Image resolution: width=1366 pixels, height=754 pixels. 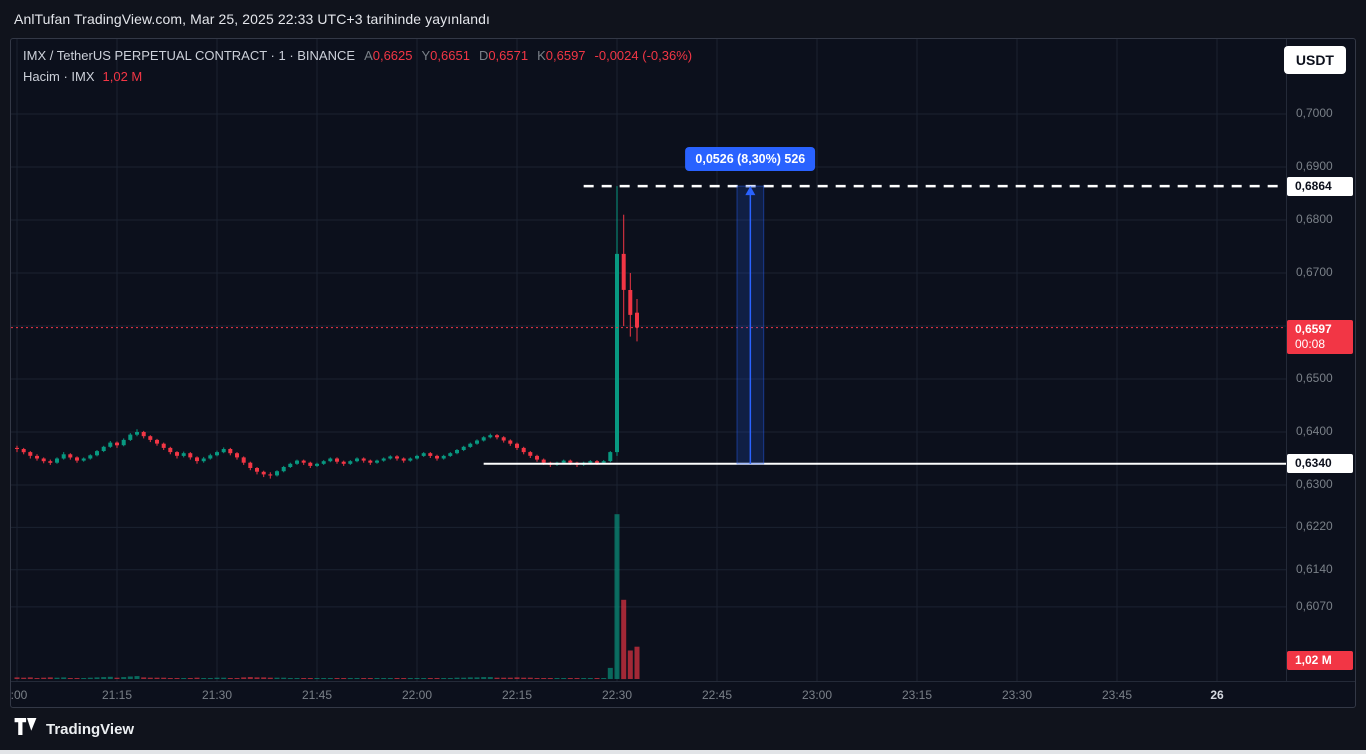 What do you see at coordinates (450, 55) in the screenshot?
I see `high-value: 0,6651` at bounding box center [450, 55].